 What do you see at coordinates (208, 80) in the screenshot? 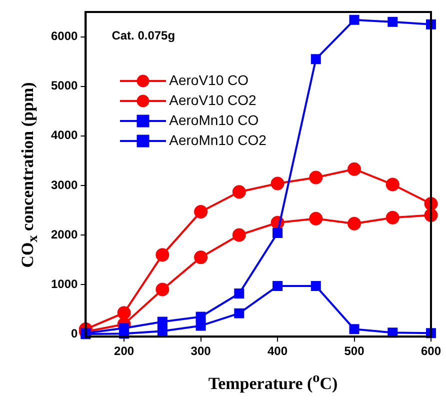
I see `legend-label: AeroV10 CO` at bounding box center [208, 80].